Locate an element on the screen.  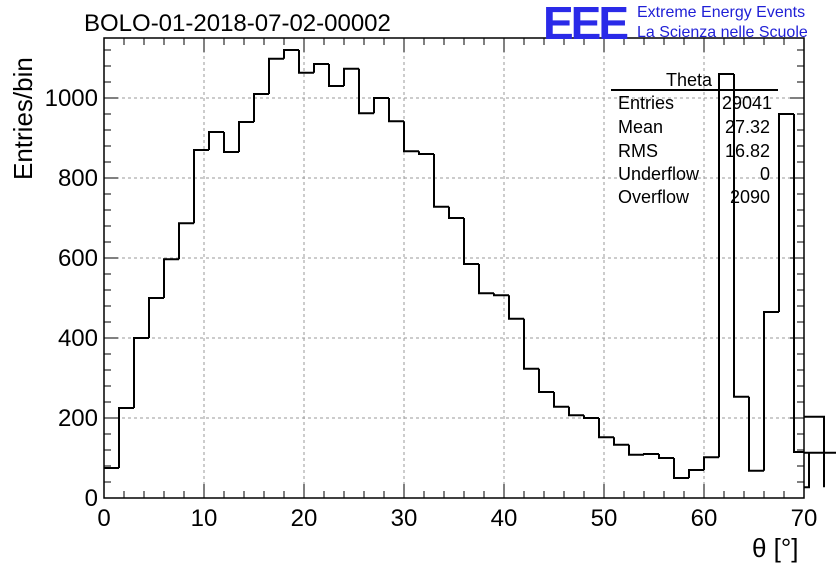
x-tick-label: 20 is located at coordinates (304, 518).